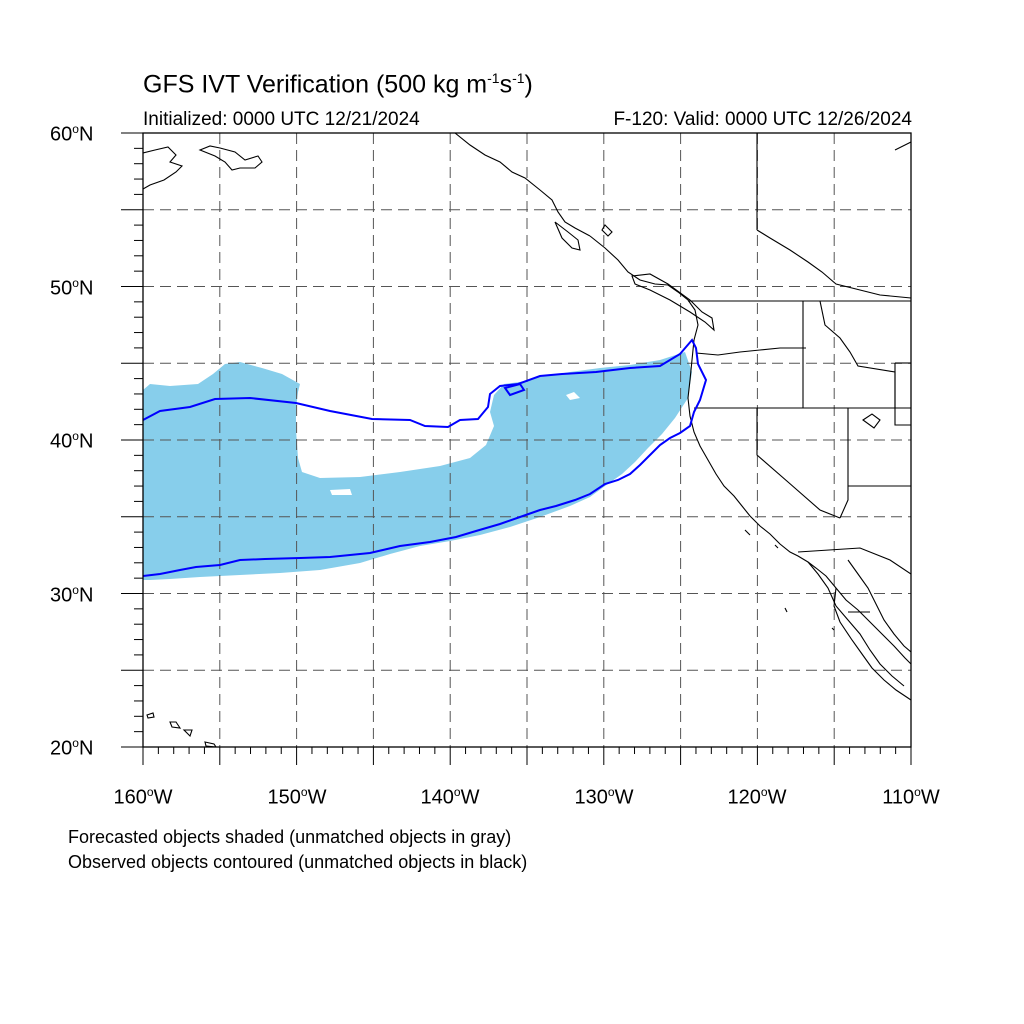 The width and height of the screenshot is (1024, 1024). I want to click on valid-time: F-120: Valid: 0000 UTC 12/26/2024, so click(762, 119).